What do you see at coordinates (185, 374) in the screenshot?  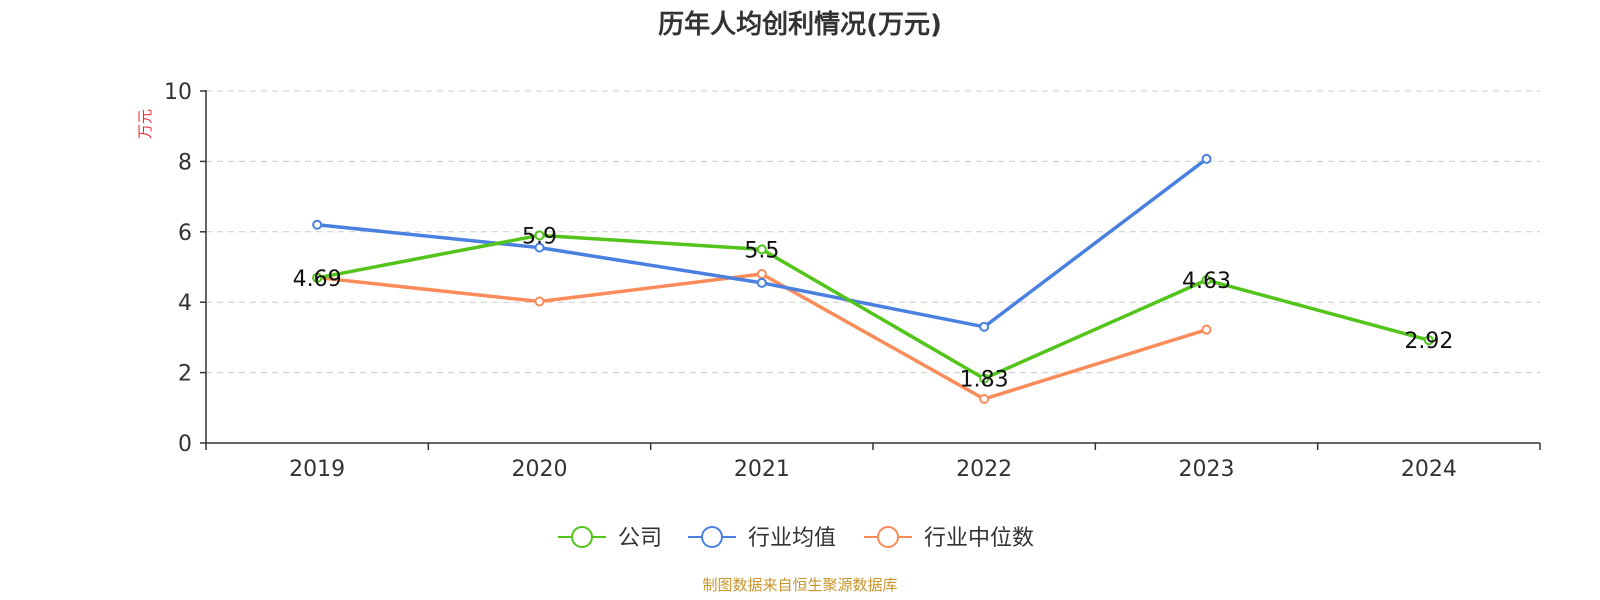 I see `y-tick-label: 2` at bounding box center [185, 374].